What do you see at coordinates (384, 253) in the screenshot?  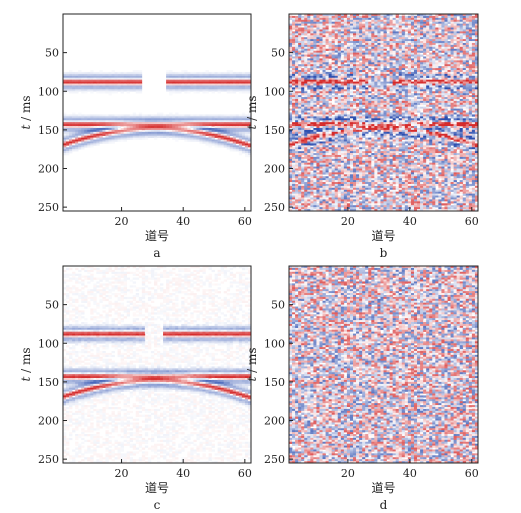 I see `panel-caption: b` at bounding box center [384, 253].